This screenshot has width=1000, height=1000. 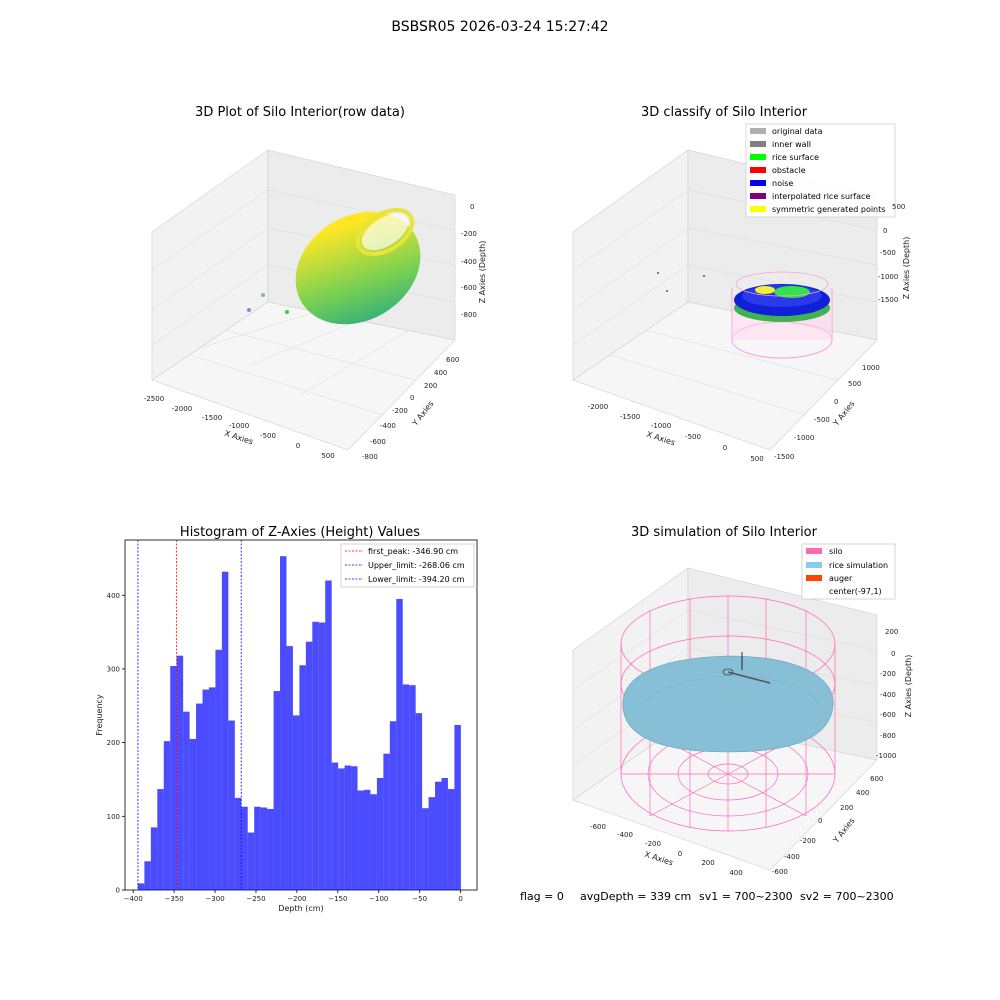 What do you see at coordinates (239, 427) in the screenshot?
I see `raw-x-ticks: -2500 -2000 -1500 -1000 -500 0 500` at bounding box center [239, 427].